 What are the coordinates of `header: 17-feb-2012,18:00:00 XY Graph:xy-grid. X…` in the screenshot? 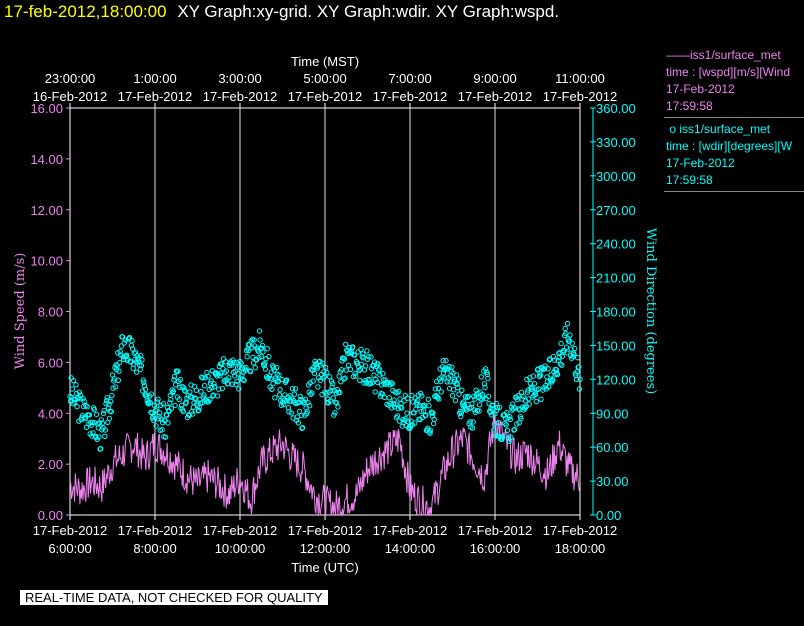 It's located at (281, 12).